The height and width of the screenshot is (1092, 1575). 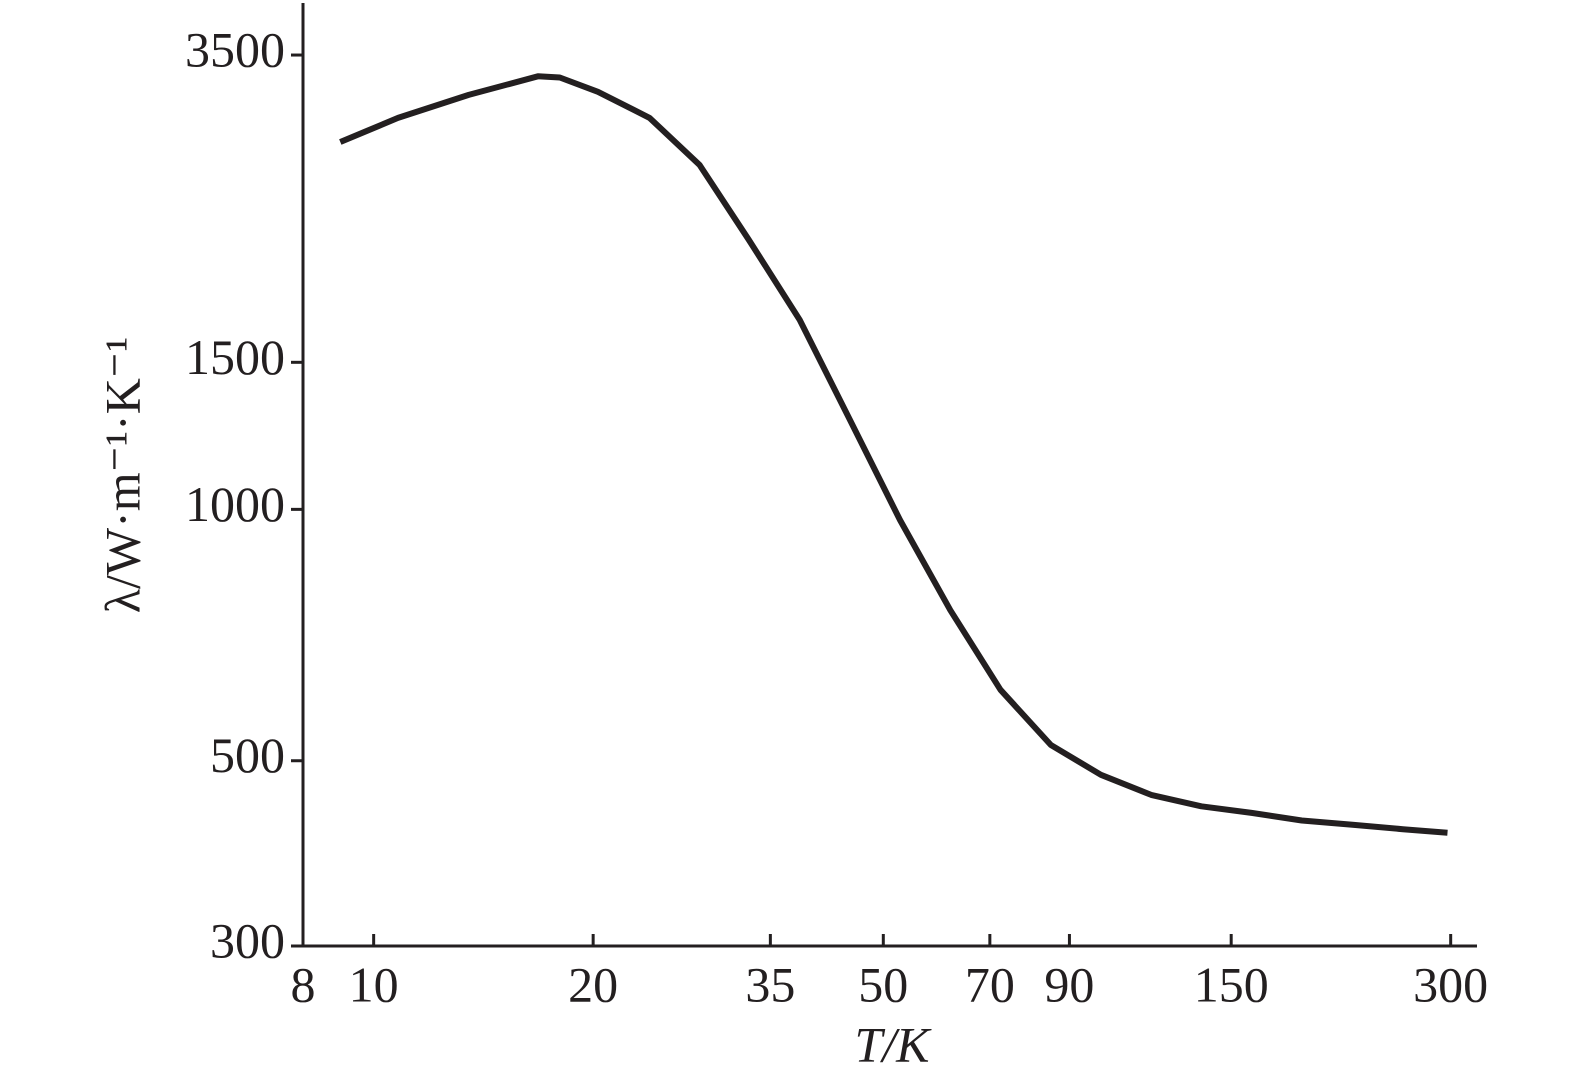 What do you see at coordinates (235, 357) in the screenshot?
I see `y-tick-label: 1500` at bounding box center [235, 357].